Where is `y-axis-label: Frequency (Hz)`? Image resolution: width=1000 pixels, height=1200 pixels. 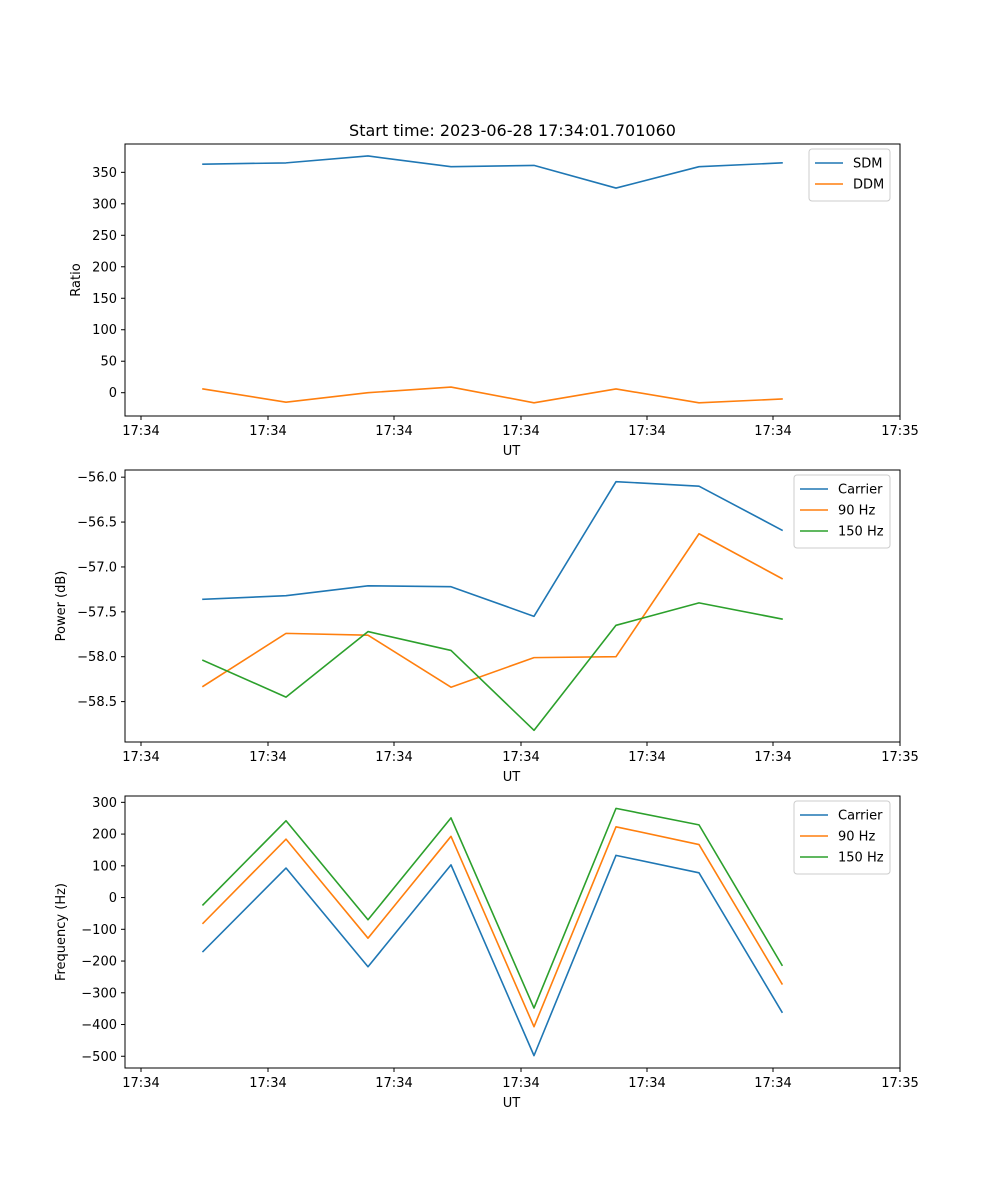 y-axis-label: Frequency (Hz) is located at coordinates (61, 932).